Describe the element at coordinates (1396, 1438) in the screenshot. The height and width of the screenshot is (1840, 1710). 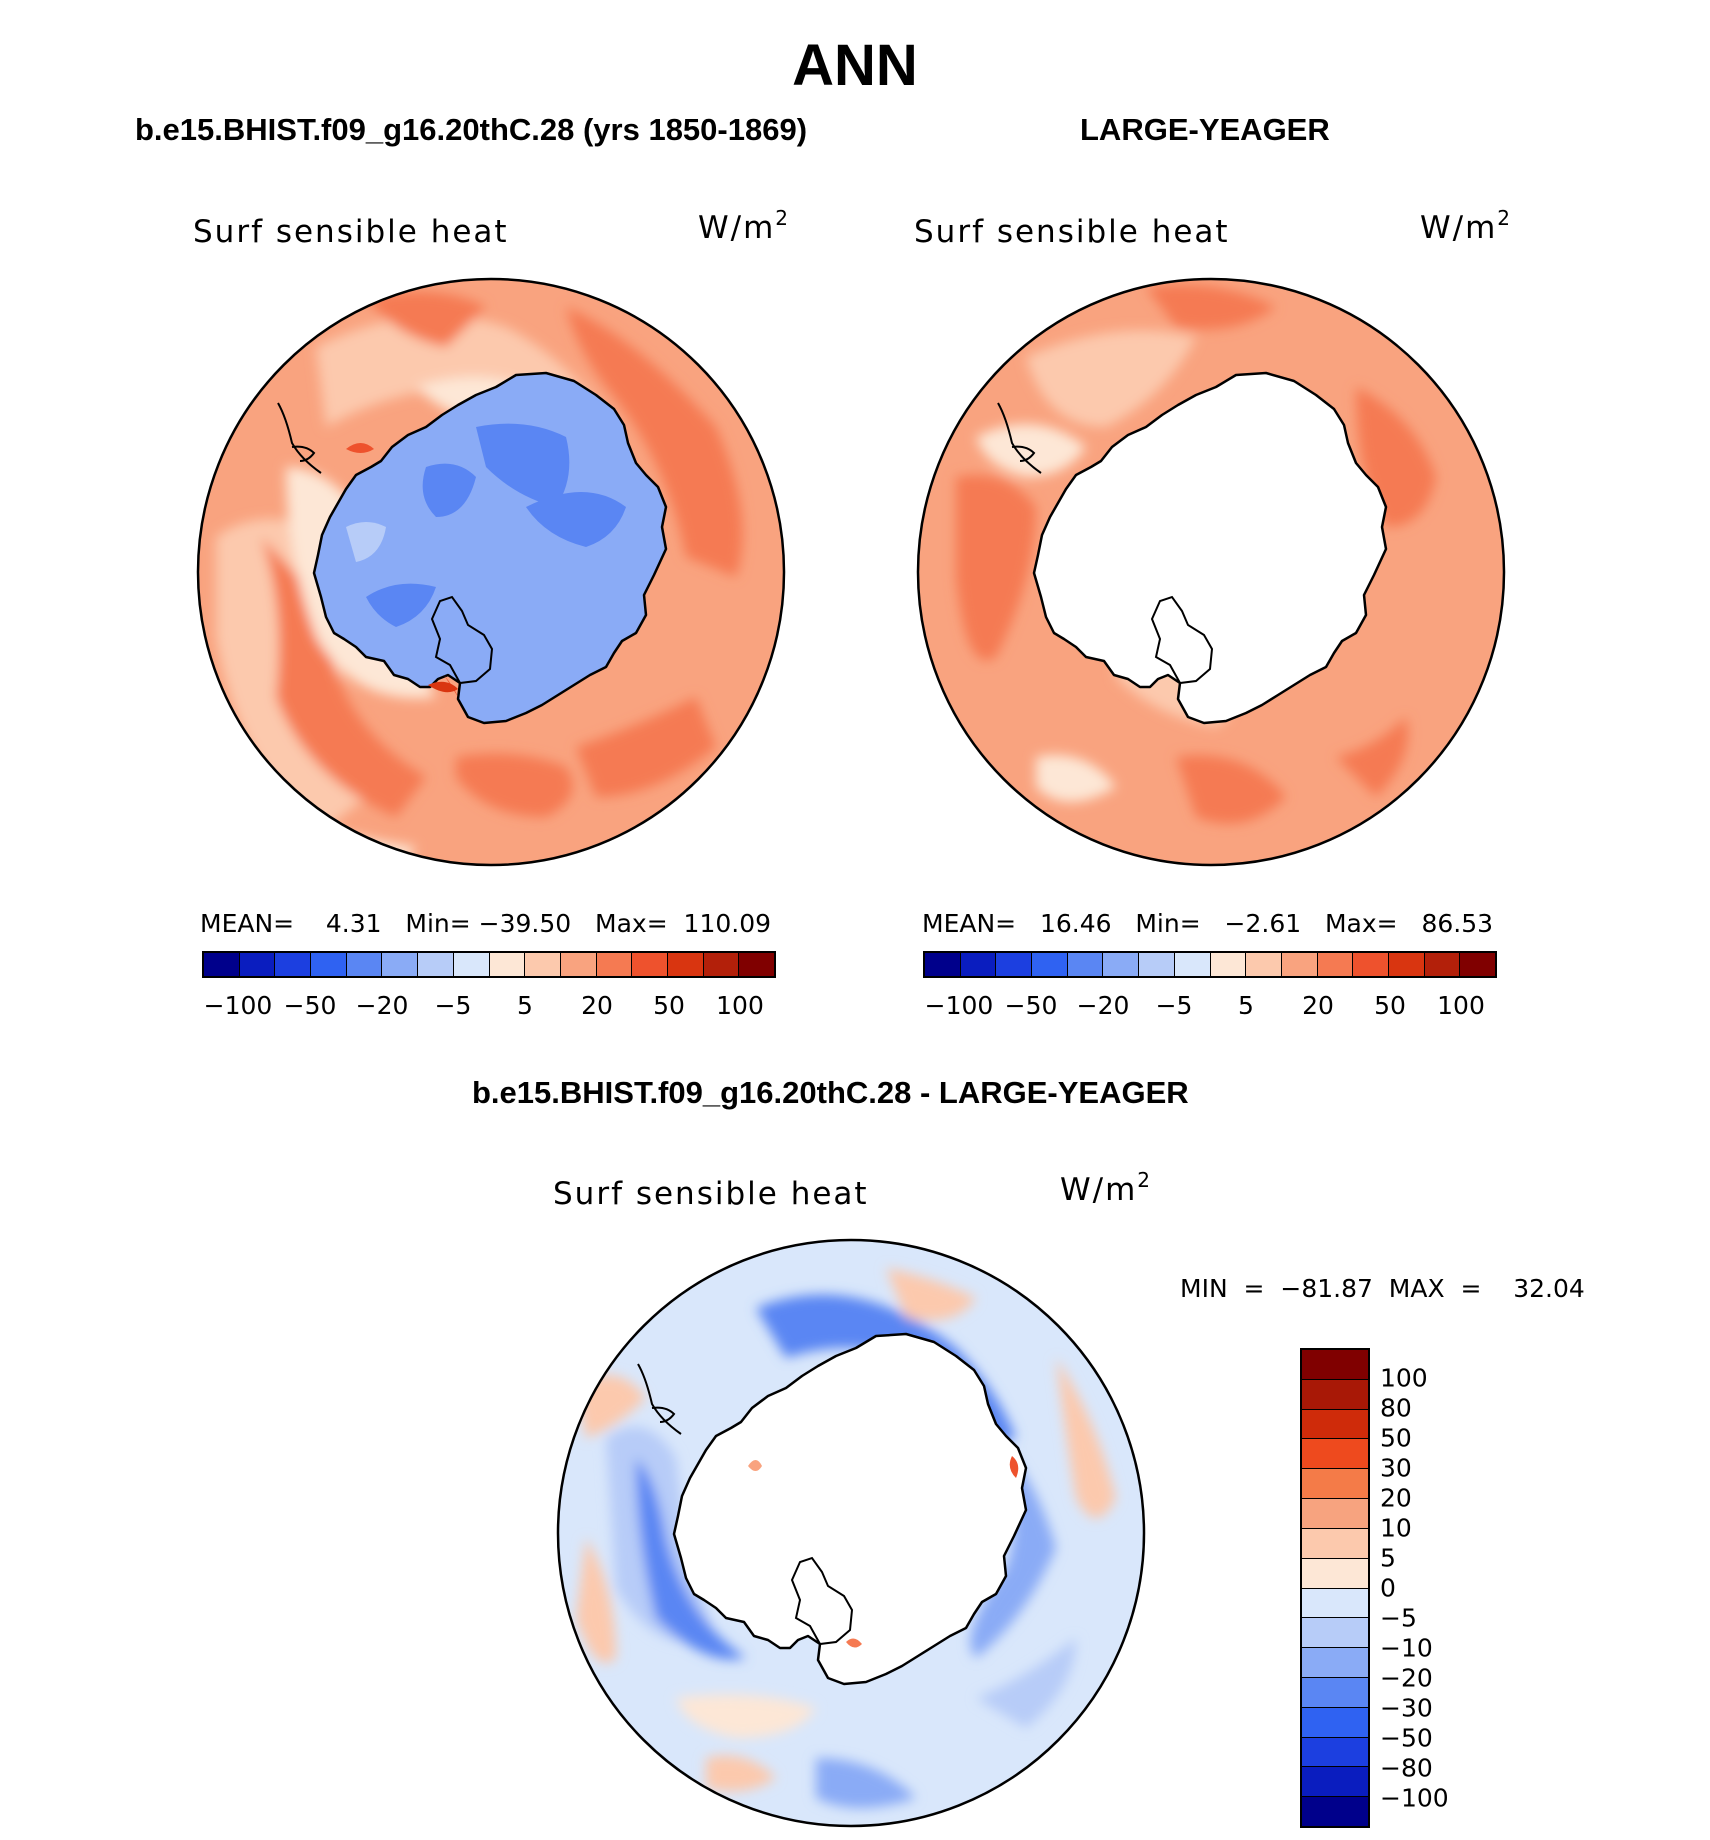
I see `diff-colorbar-label: 50` at that location.